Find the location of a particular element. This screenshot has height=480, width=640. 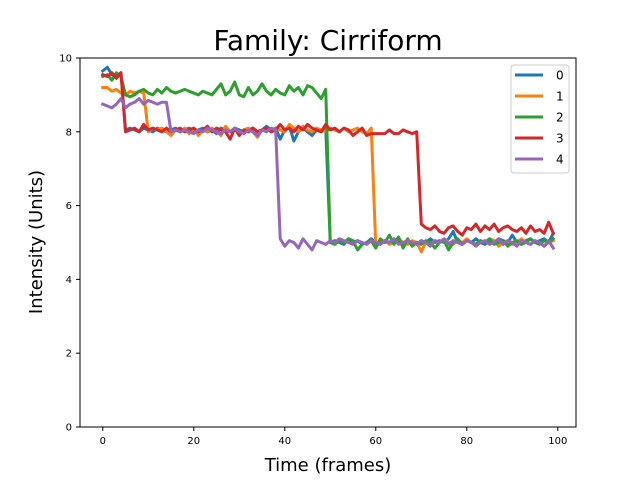

legend-label-1: 1 is located at coordinates (560, 97).